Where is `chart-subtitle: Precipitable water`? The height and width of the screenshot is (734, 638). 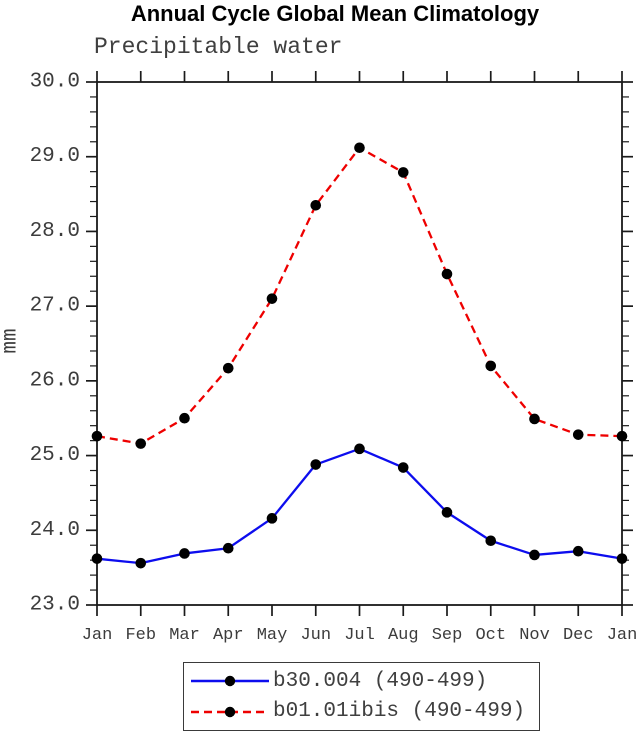
chart-subtitle: Precipitable water is located at coordinates (218, 47).